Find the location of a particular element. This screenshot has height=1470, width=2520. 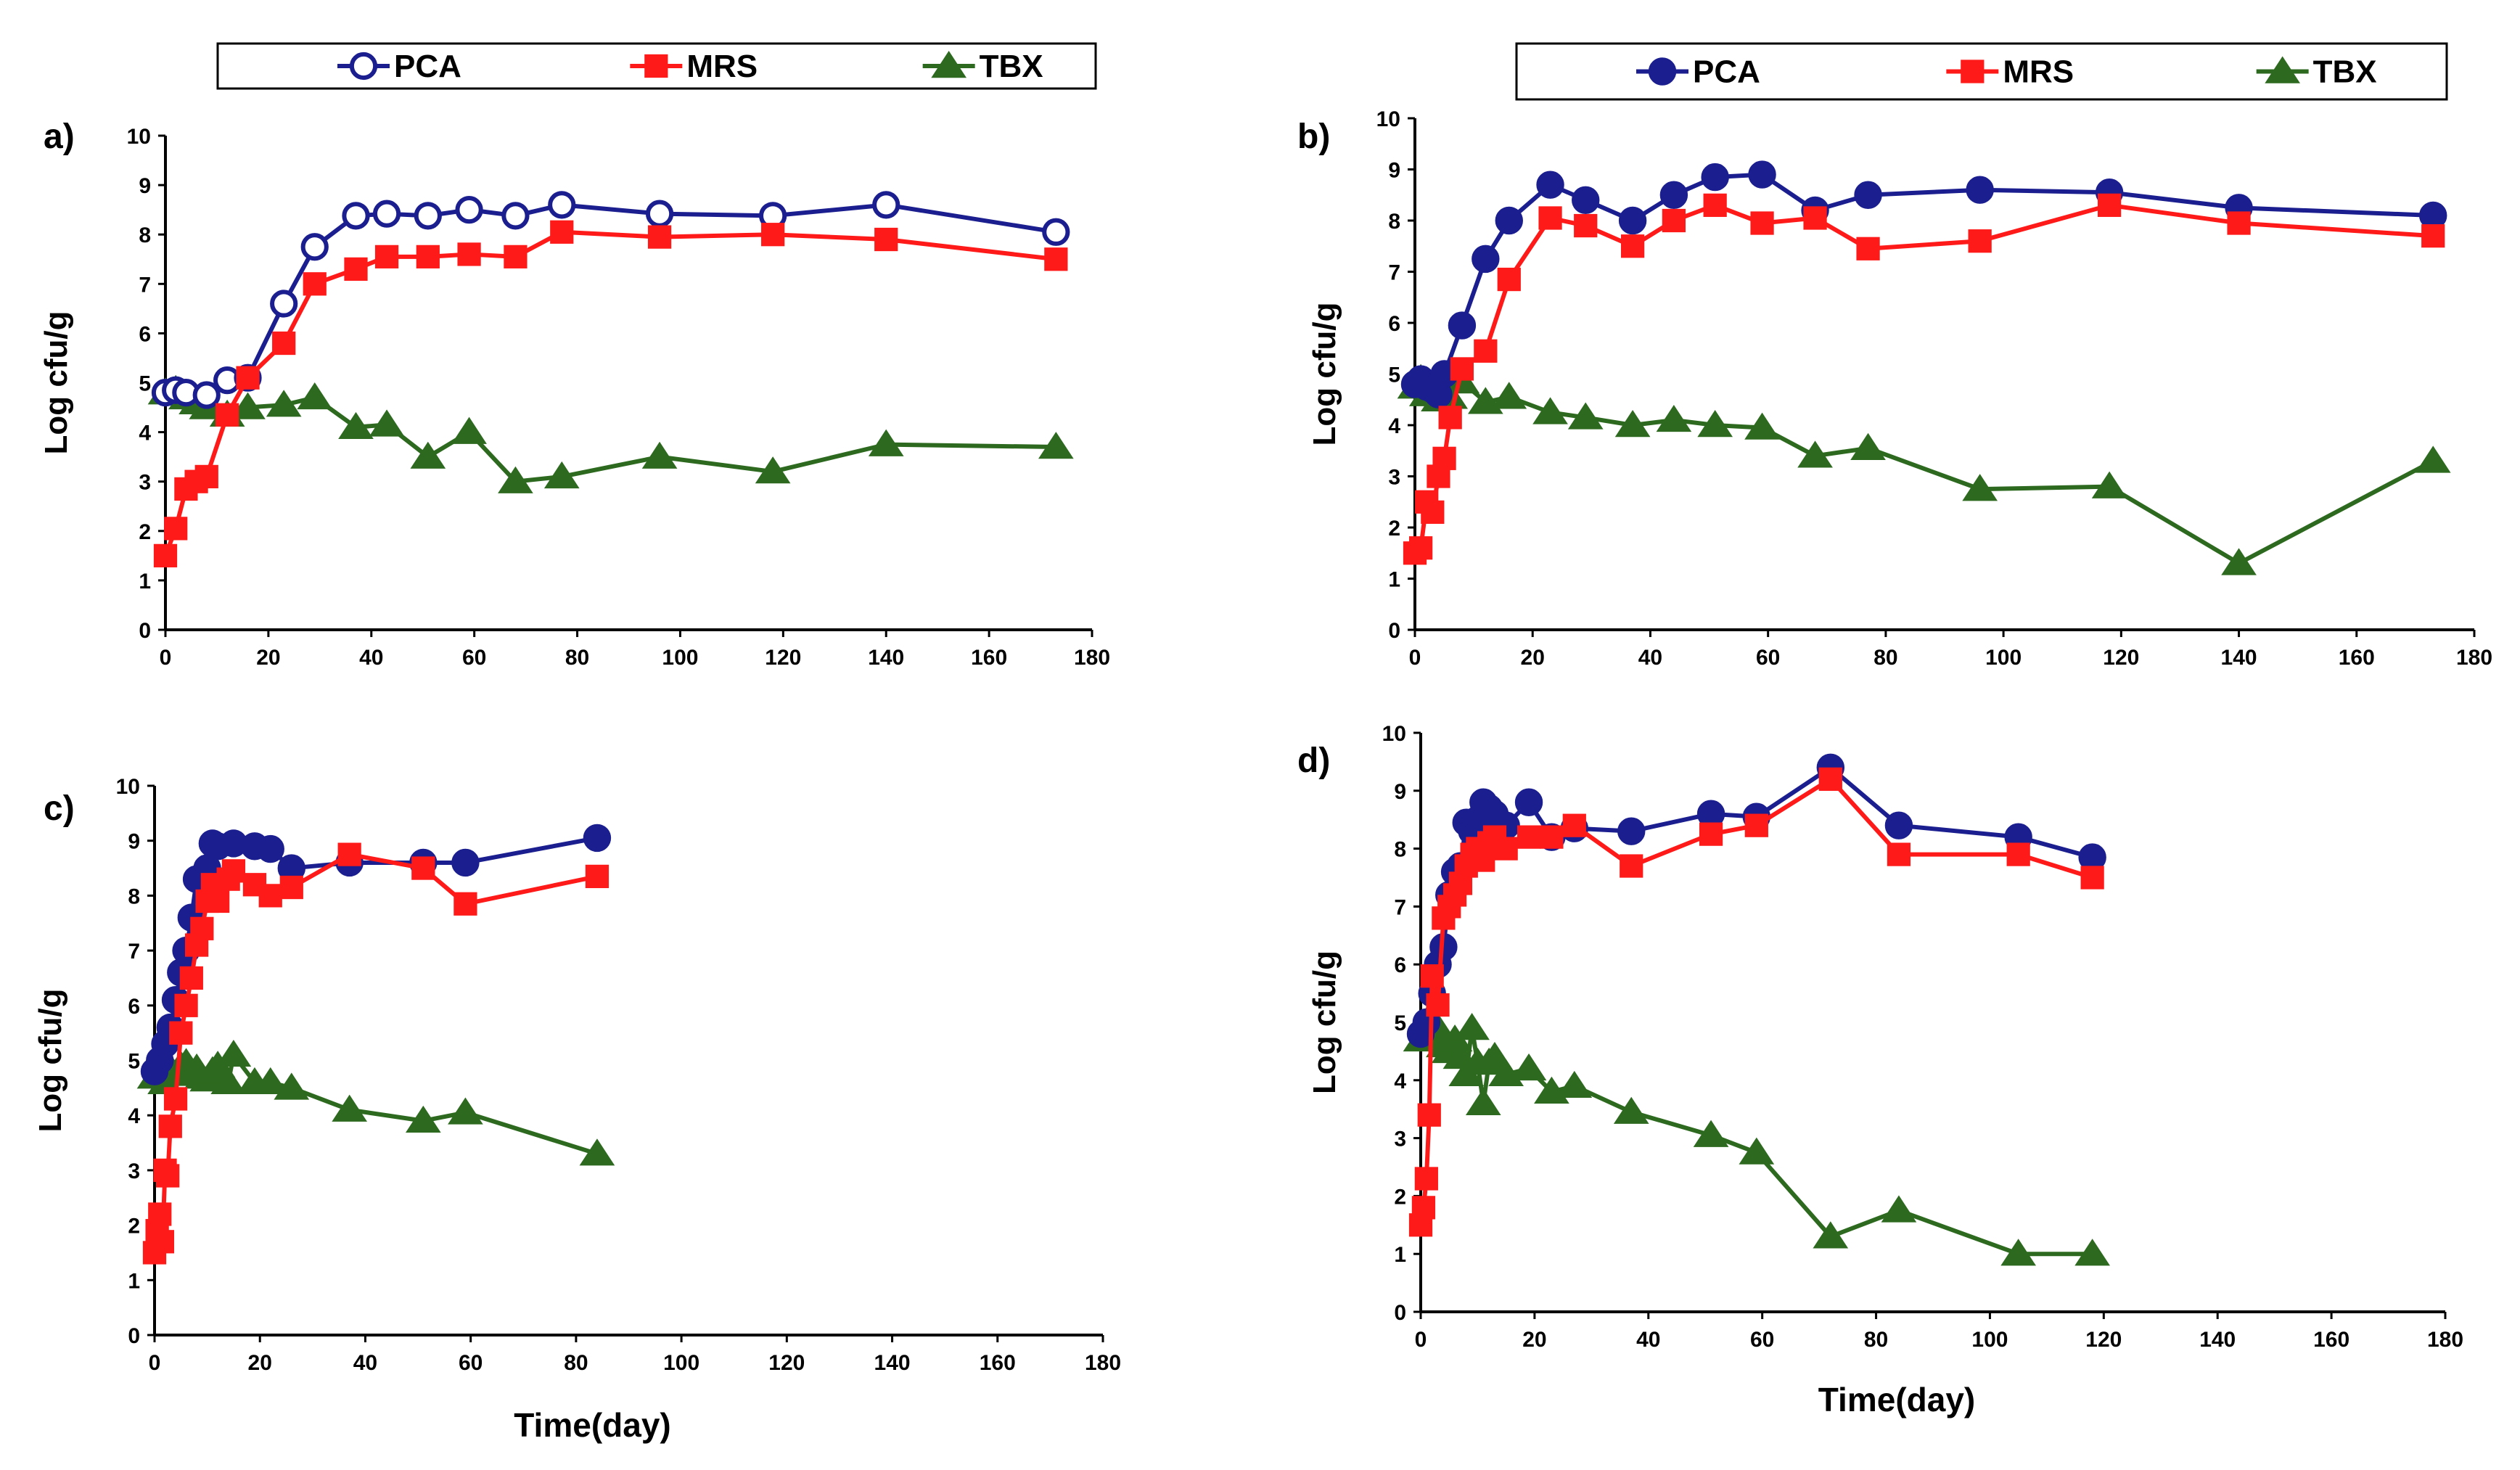

panel-label: a) is located at coordinates (59, 137).